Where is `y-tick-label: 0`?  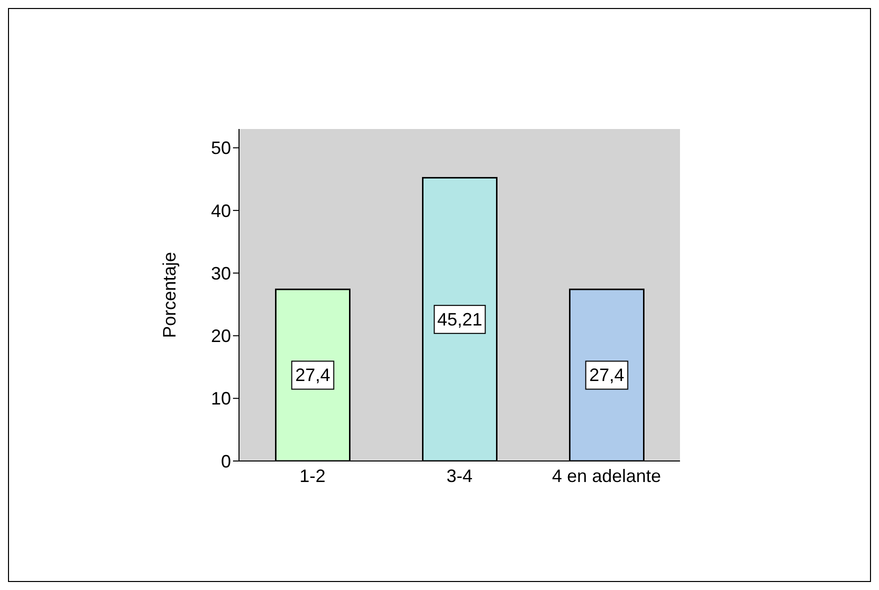
y-tick-label: 0 is located at coordinates (225, 461).